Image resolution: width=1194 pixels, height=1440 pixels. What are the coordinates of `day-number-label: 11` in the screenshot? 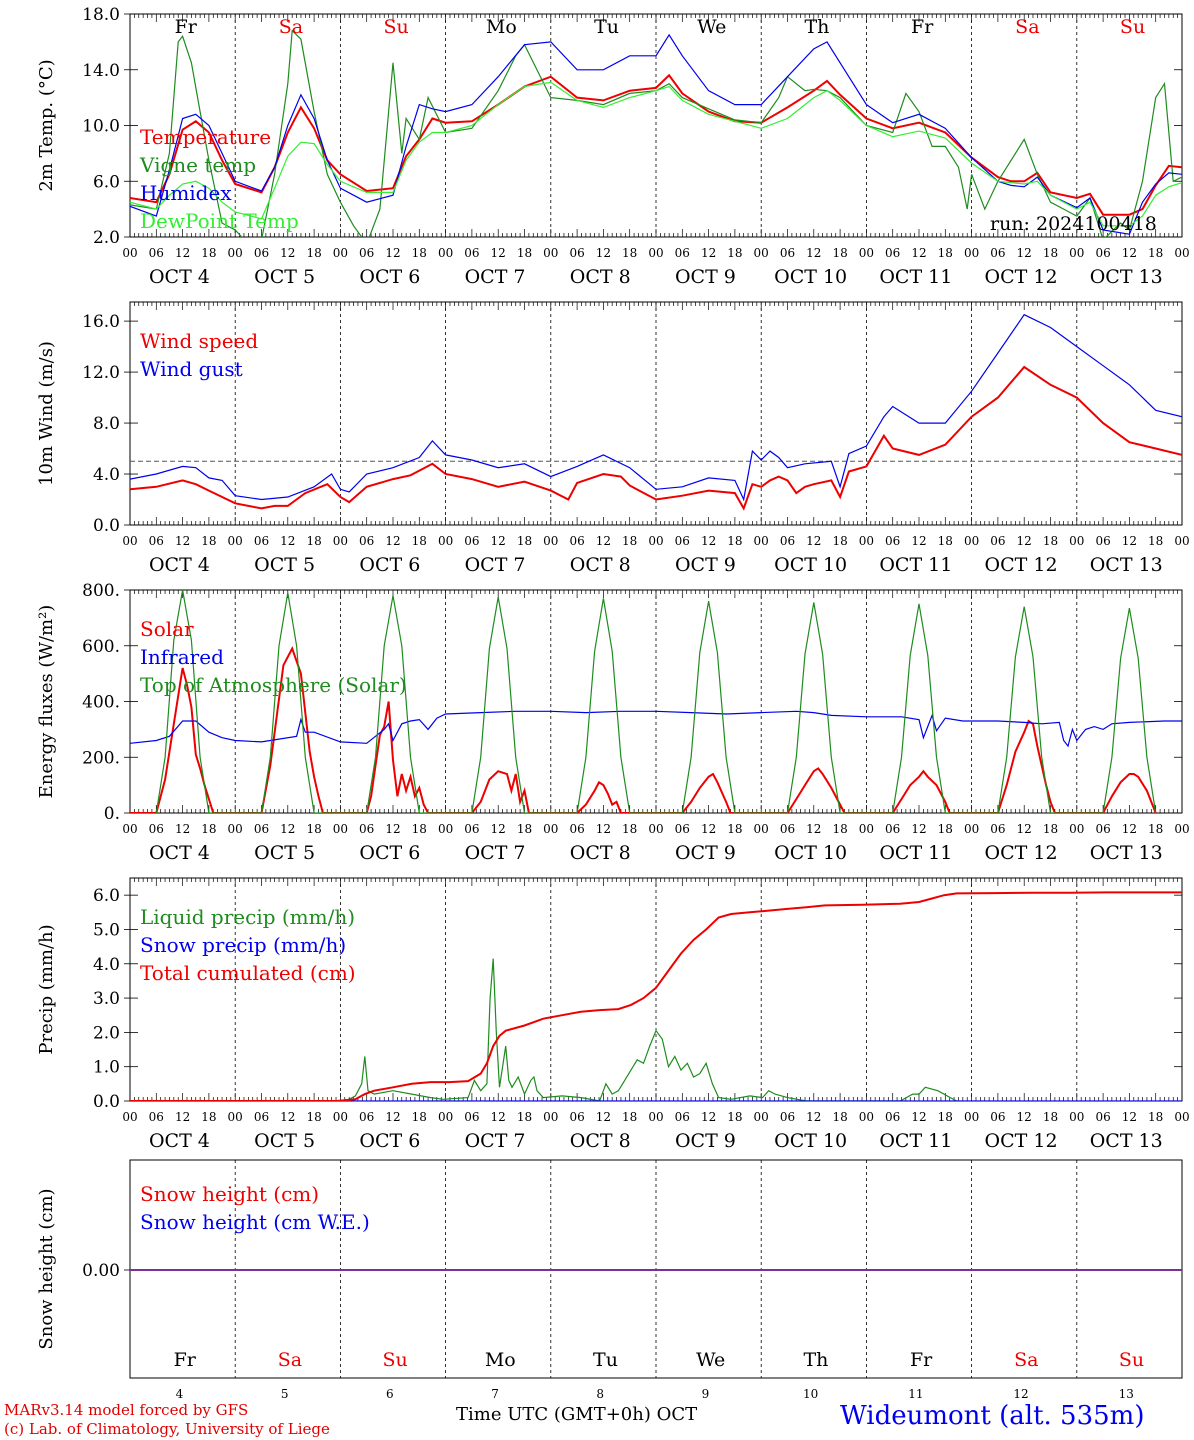 It's located at (915, 1394).